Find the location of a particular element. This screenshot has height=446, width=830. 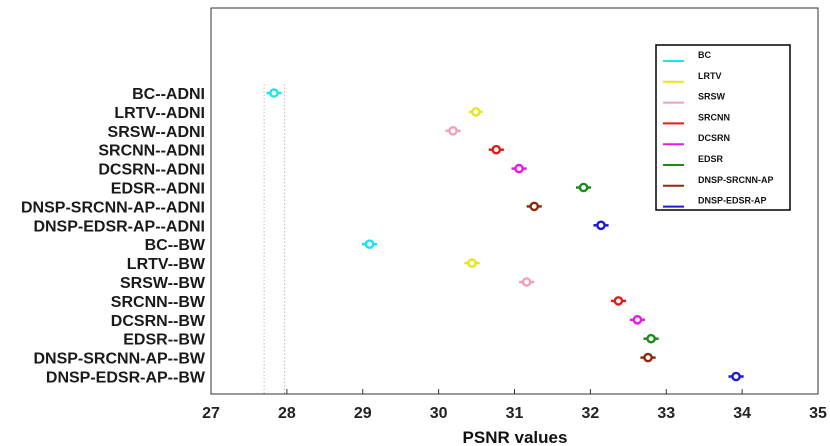

legend-label: BC is located at coordinates (704, 55).